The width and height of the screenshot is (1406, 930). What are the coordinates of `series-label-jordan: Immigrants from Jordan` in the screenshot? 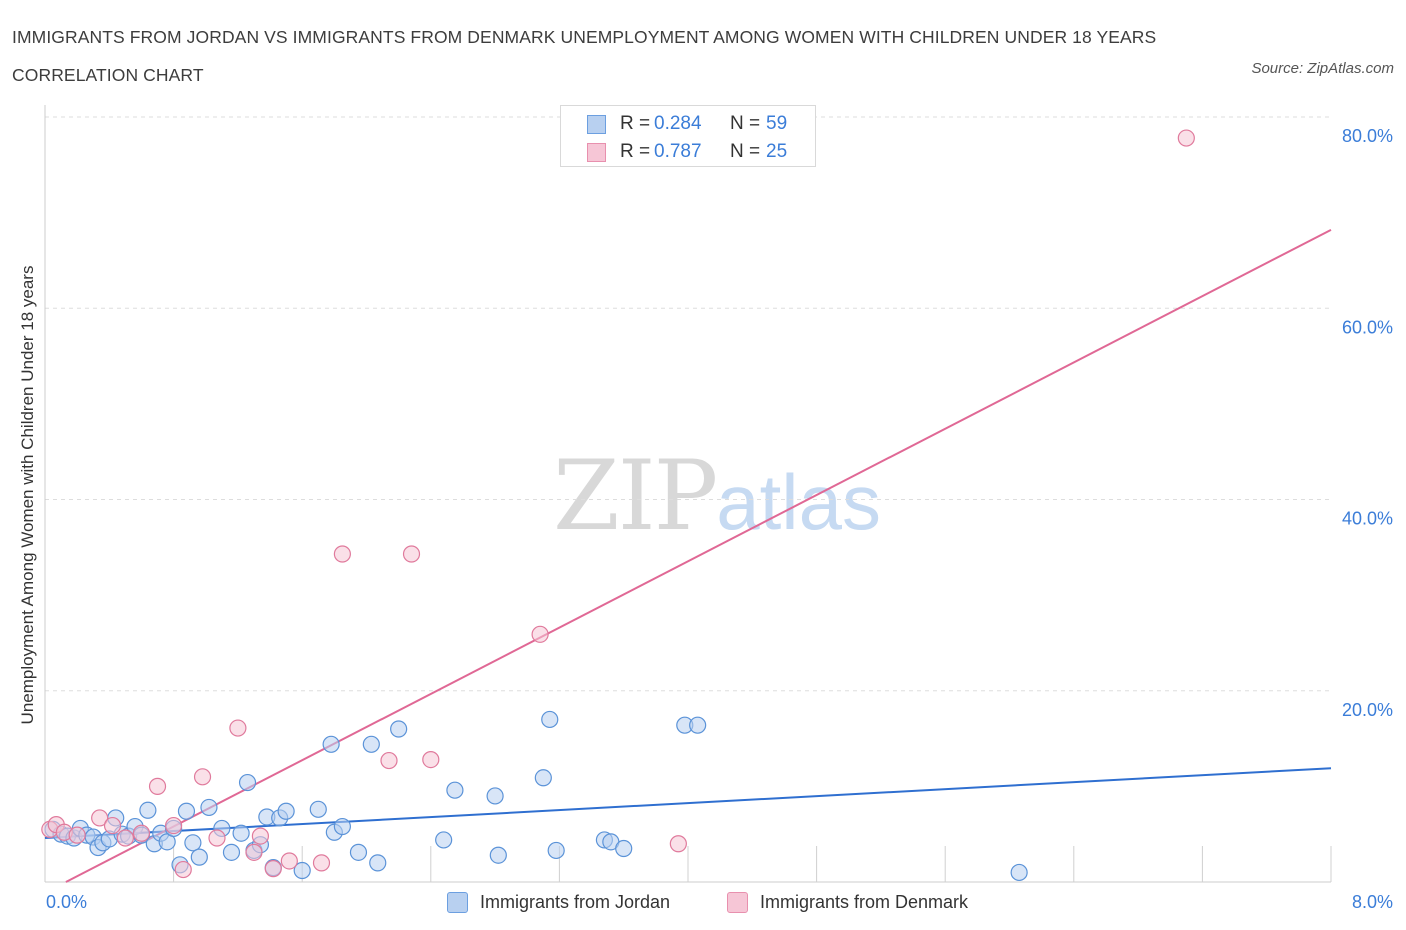 It's located at (575, 901).